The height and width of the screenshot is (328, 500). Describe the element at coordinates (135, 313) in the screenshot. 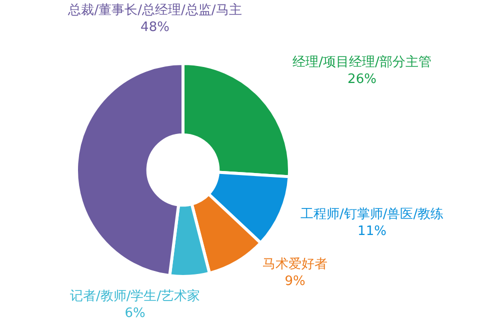

I see `data-label: 6%` at that location.